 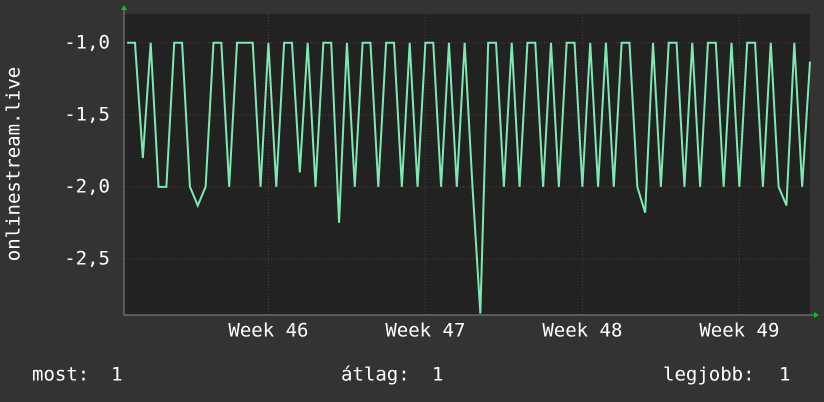 What do you see at coordinates (87, 258) in the screenshot?
I see `y-tick-label: -2,5` at bounding box center [87, 258].